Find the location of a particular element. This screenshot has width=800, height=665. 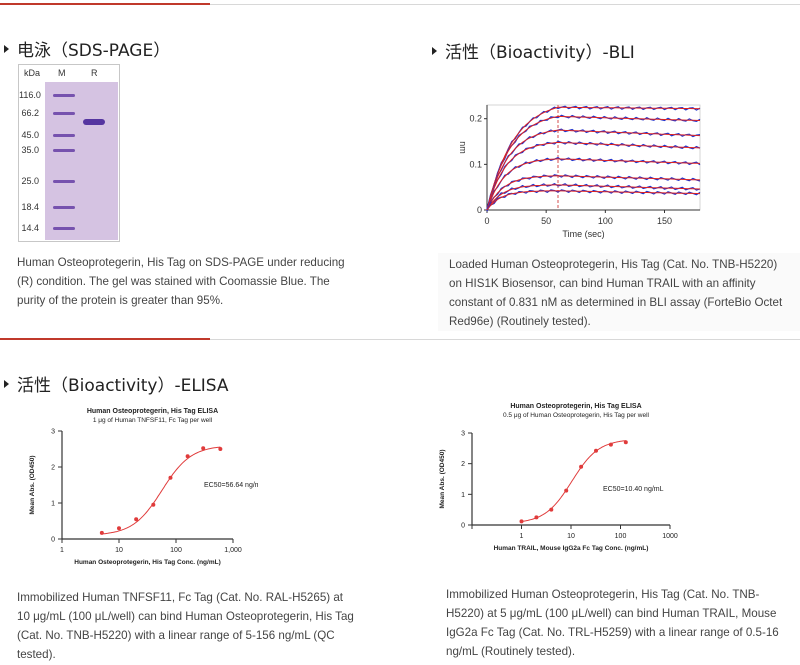

bli-section-title: 活性（Bioactivity）-BLI is located at coordinates (533, 50).